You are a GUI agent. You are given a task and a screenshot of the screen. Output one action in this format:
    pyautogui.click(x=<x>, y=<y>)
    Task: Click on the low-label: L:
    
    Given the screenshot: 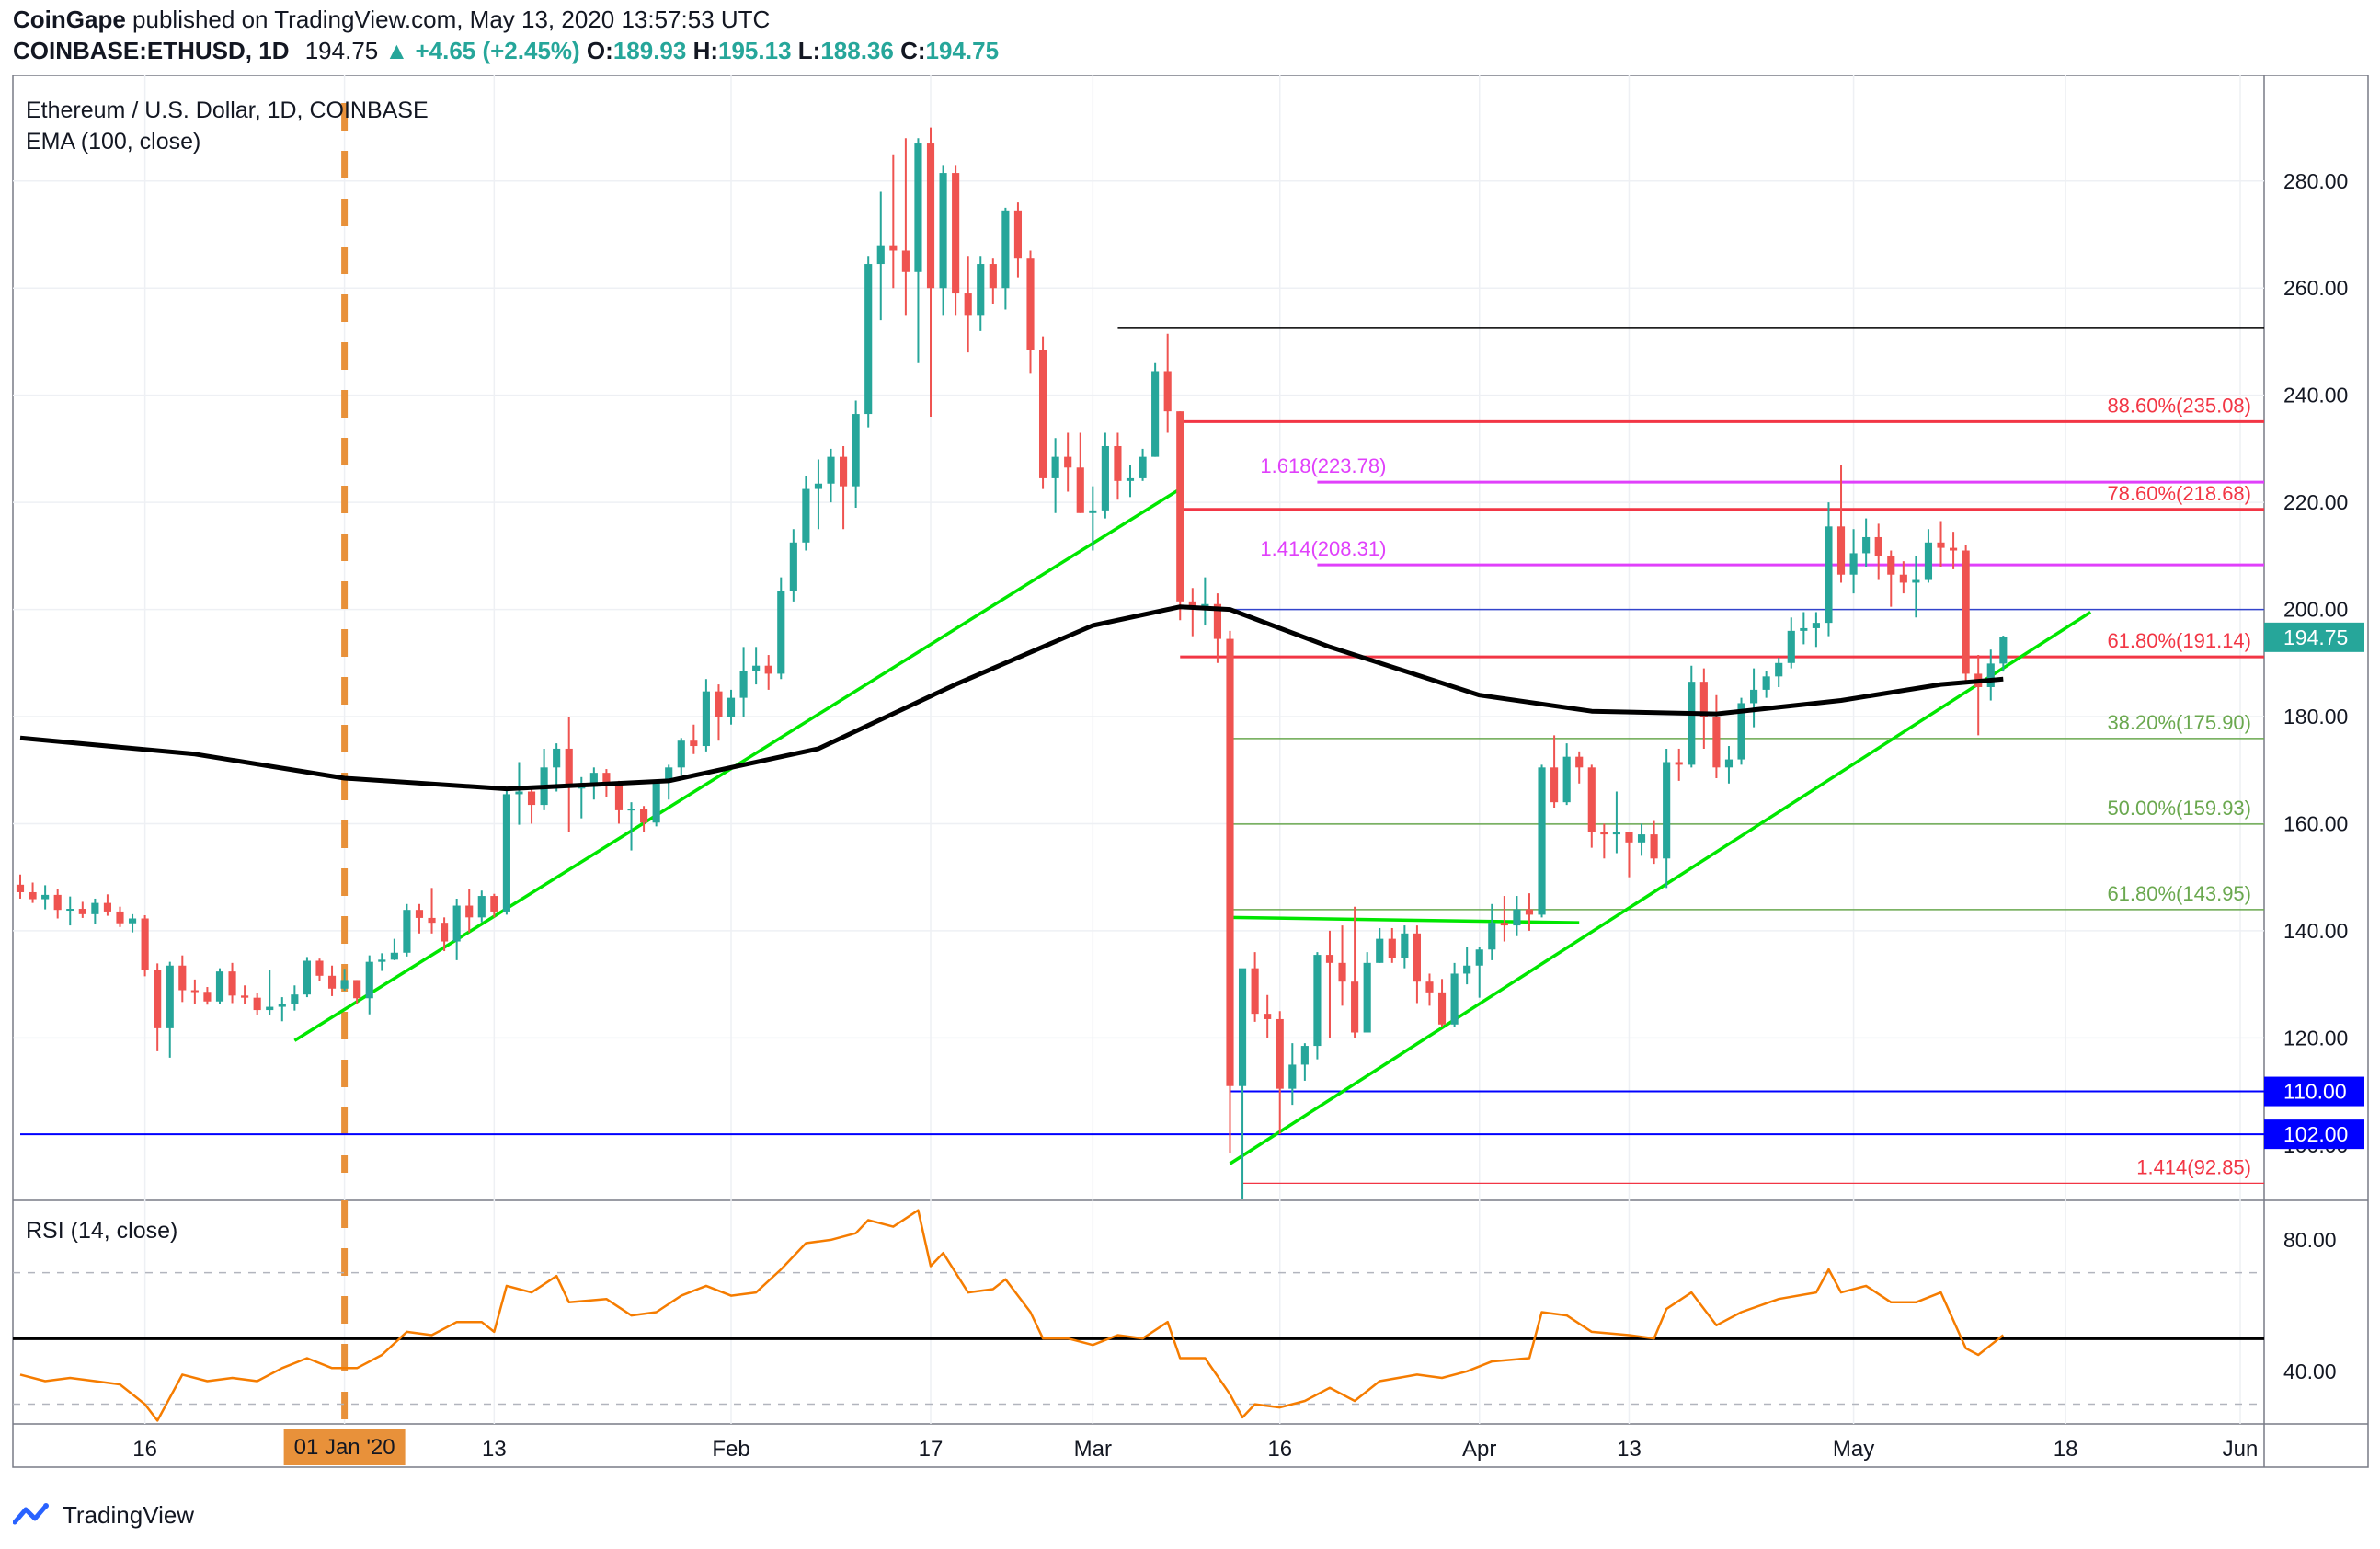 What is the action you would take?
    pyautogui.click(x=809, y=51)
    